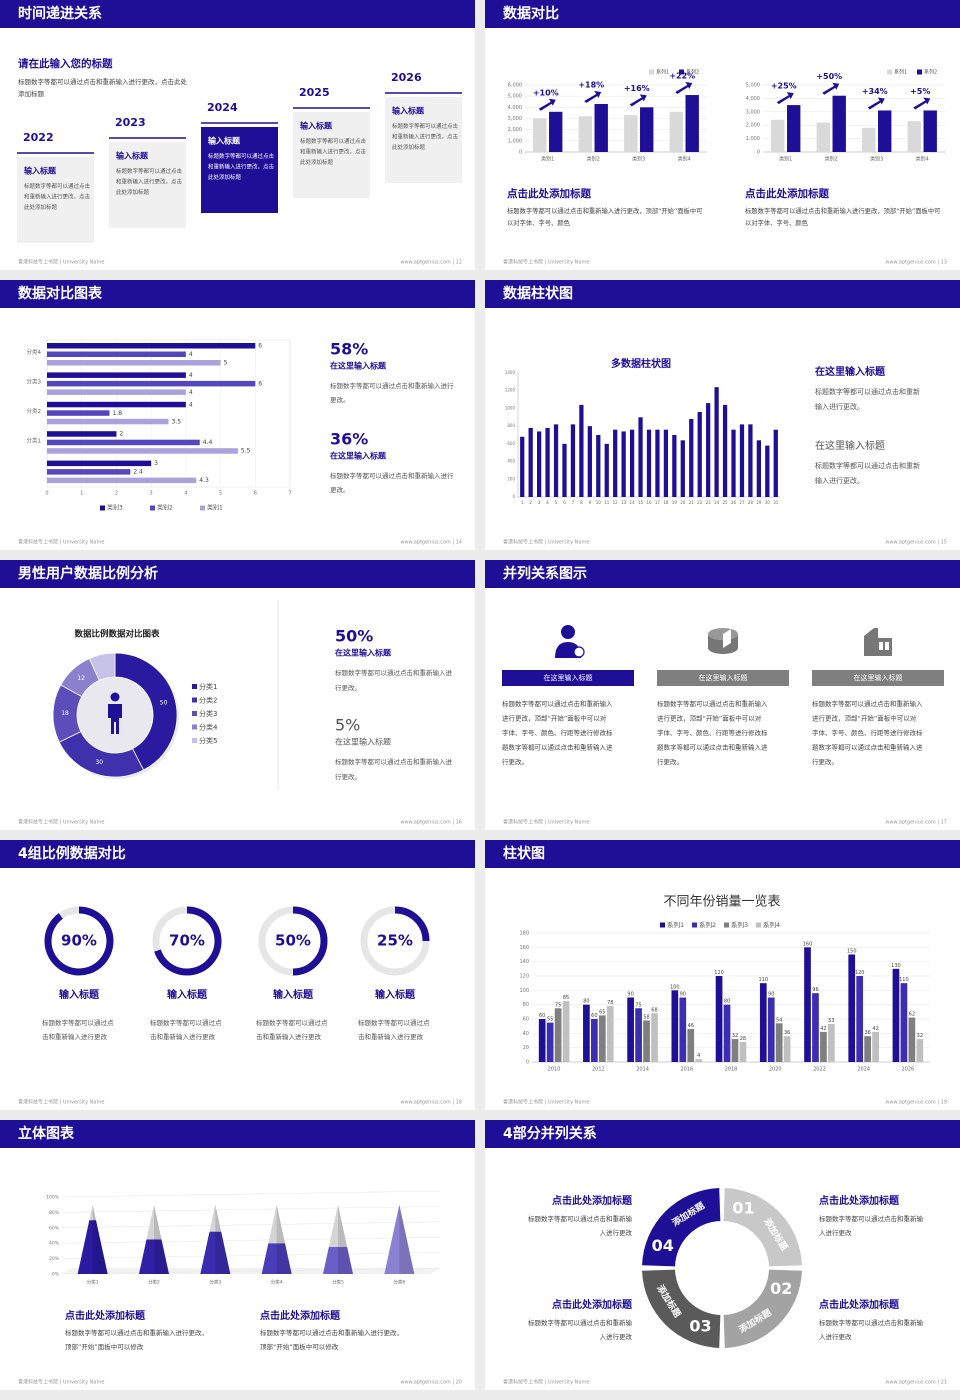 This screenshot has height=1400, width=960. I want to click on y-tick-label: 分类3, so click(34, 382).